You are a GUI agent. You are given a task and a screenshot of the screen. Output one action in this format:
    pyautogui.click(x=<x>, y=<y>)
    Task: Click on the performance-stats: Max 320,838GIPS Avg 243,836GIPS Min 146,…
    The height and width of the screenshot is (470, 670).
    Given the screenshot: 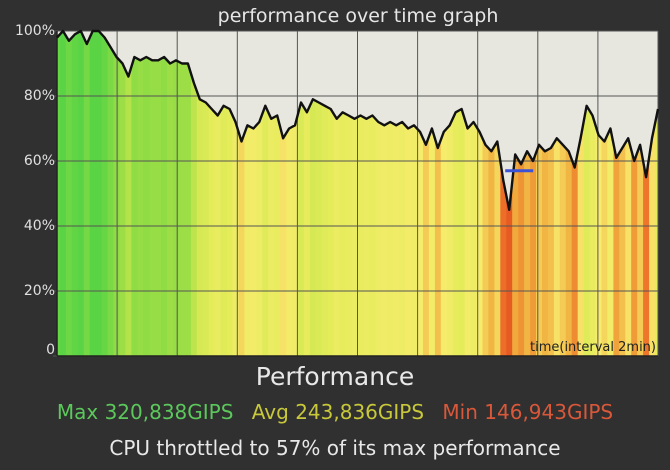 What is the action you would take?
    pyautogui.click(x=335, y=412)
    